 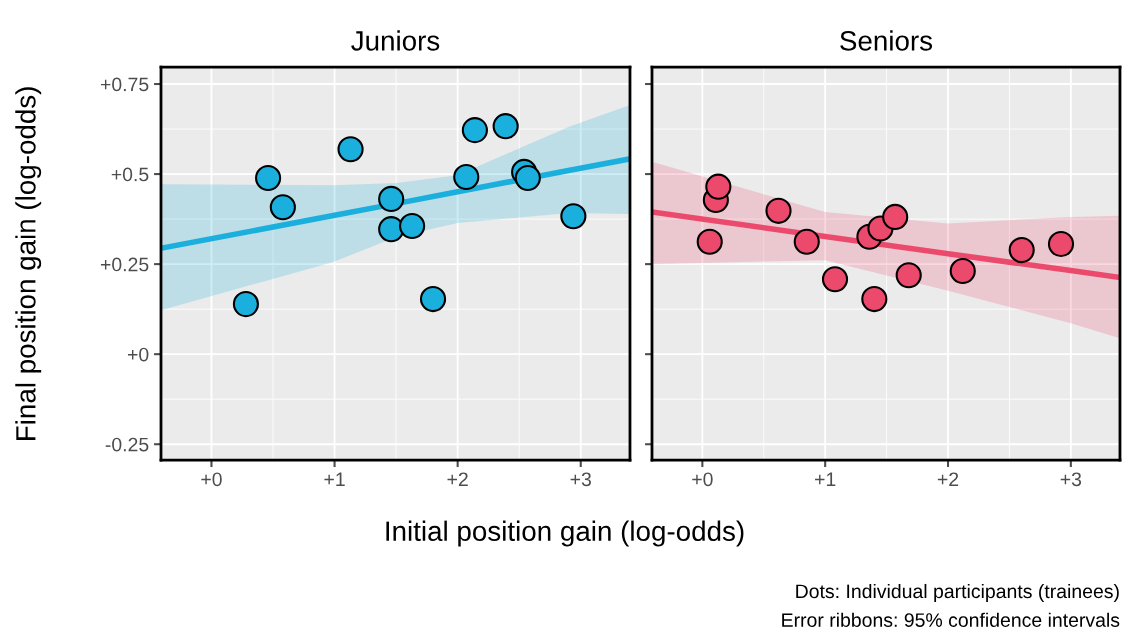 I want to click on y-tick-label: -0.25, so click(x=127, y=444).